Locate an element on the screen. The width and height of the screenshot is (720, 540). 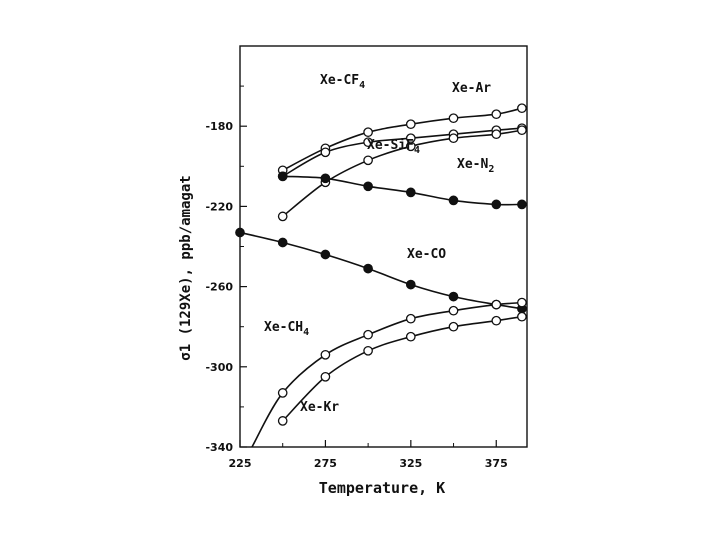
series-label-xe-ch4: Xe-CH4 is located at coordinates (286, 329).